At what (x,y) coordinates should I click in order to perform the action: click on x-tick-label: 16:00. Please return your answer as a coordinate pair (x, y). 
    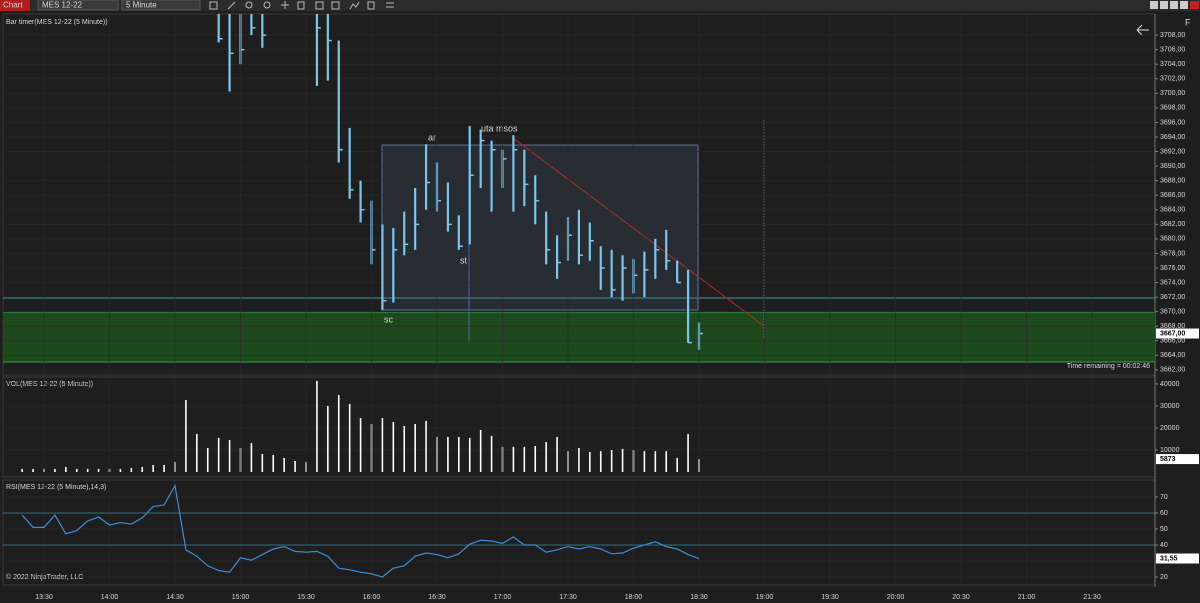
    Looking at the image, I should click on (372, 597).